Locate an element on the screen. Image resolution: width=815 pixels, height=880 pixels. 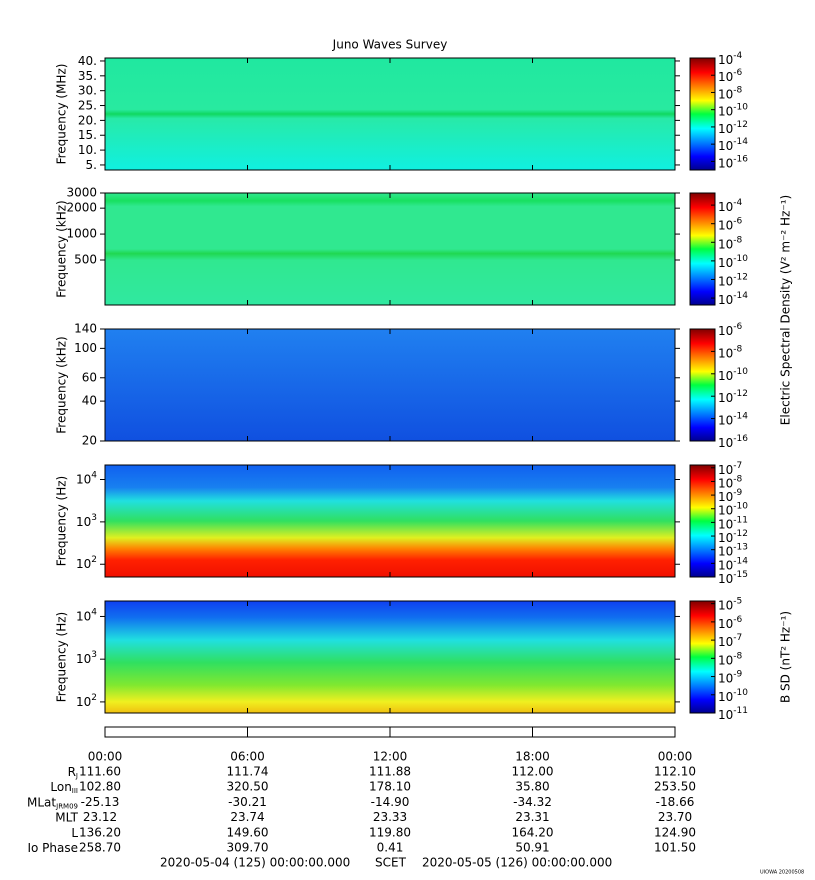
ephemeris-value: 320.50 is located at coordinates (248, 787).